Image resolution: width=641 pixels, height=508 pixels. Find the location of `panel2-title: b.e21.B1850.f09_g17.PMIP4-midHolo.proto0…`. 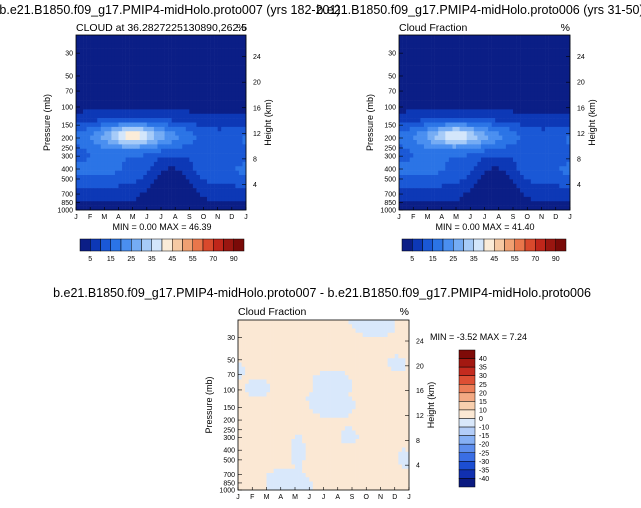

panel2-title: b.e21.B1850.f09_g17.PMIP4-midHolo.proto0… is located at coordinates (478, 10).